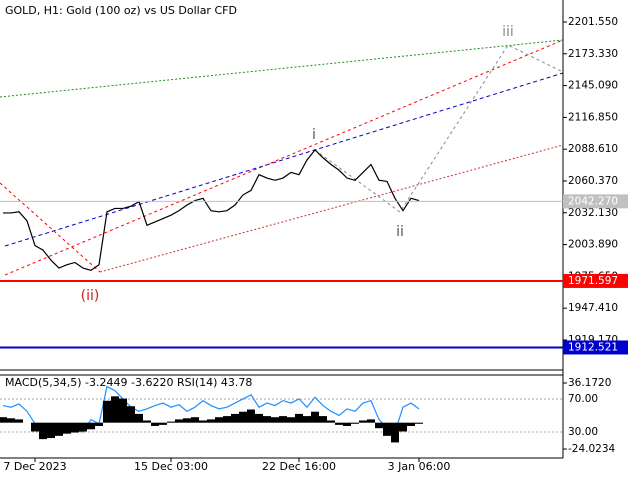 This screenshot has width=640, height=480. Describe the element at coordinates (508, 32) in the screenshot. I see `wave-label: iii` at that location.